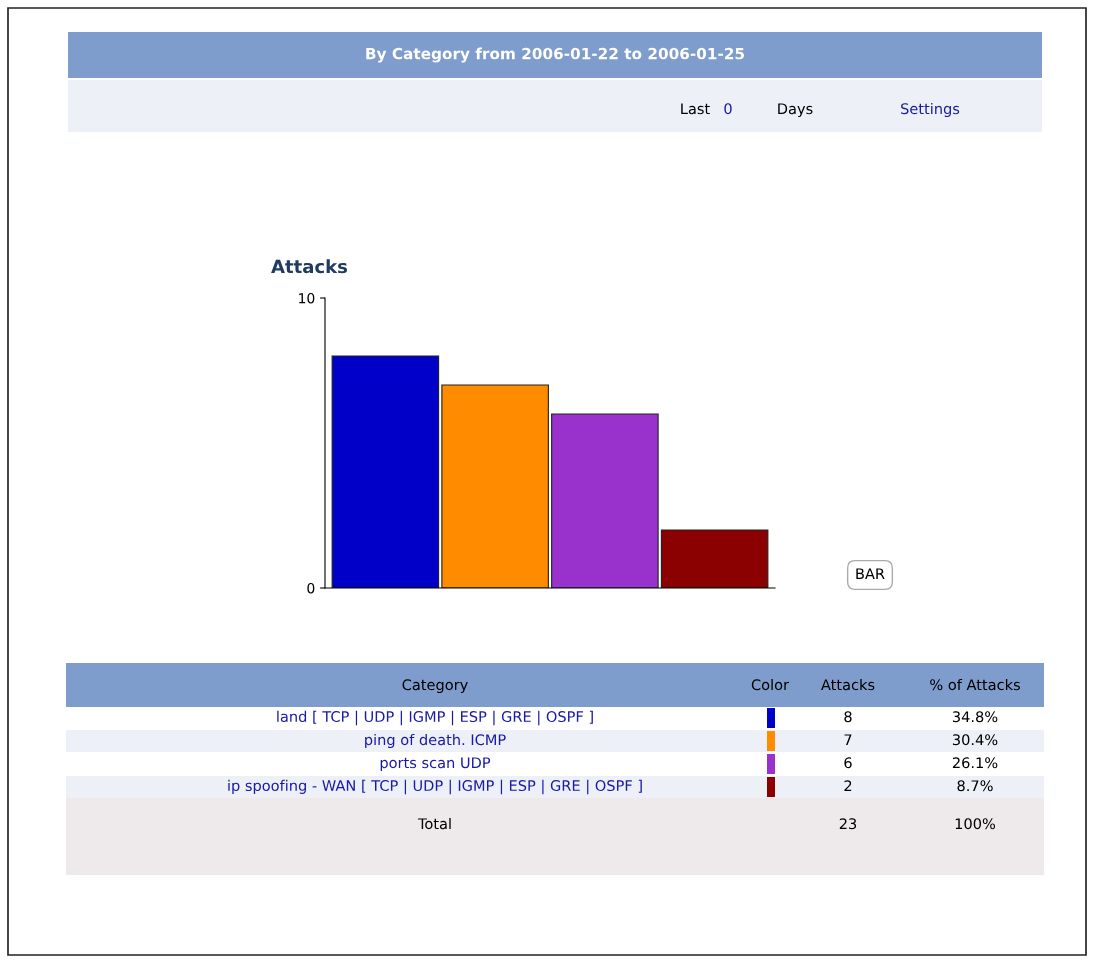  I want to click on text: 100%, so click(975, 824).